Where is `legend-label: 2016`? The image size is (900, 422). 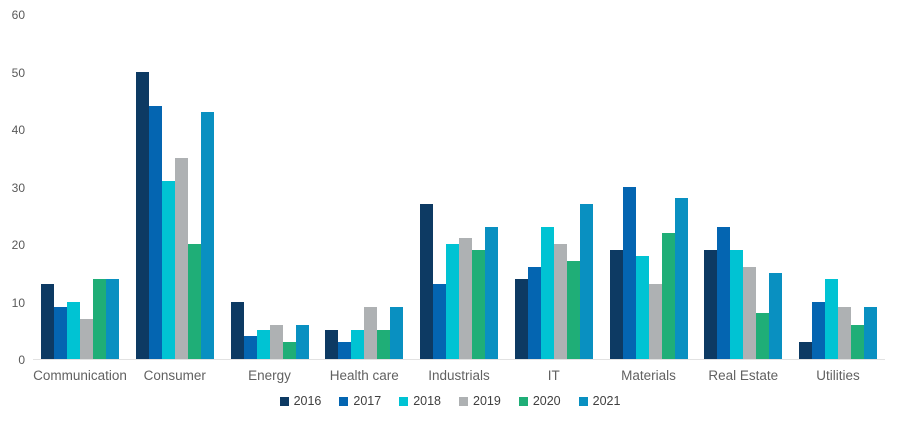 legend-label: 2016 is located at coordinates (307, 401).